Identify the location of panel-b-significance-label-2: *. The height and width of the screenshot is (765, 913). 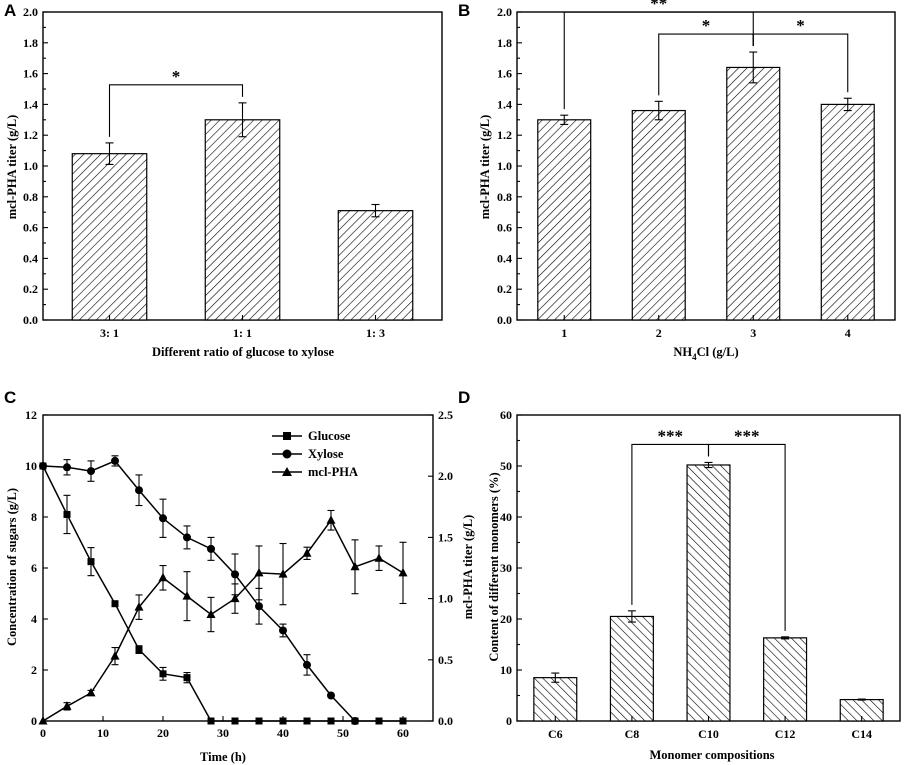
(800, 25).